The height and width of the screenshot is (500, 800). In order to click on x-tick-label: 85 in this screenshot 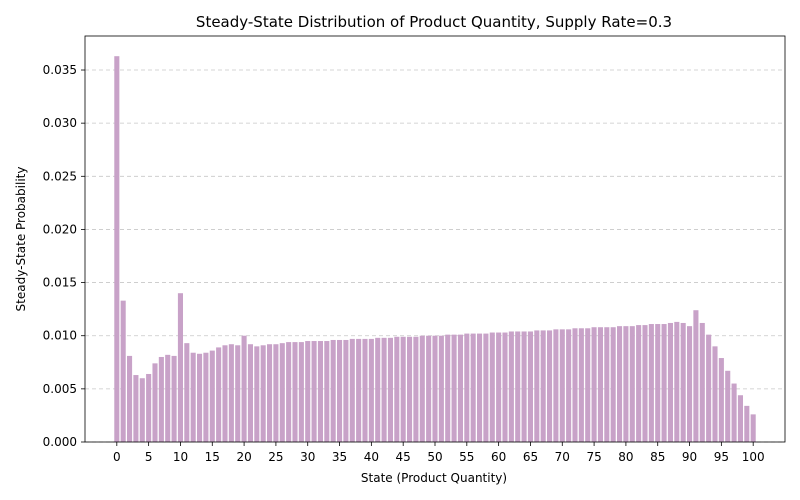, I will do `click(657, 457)`.